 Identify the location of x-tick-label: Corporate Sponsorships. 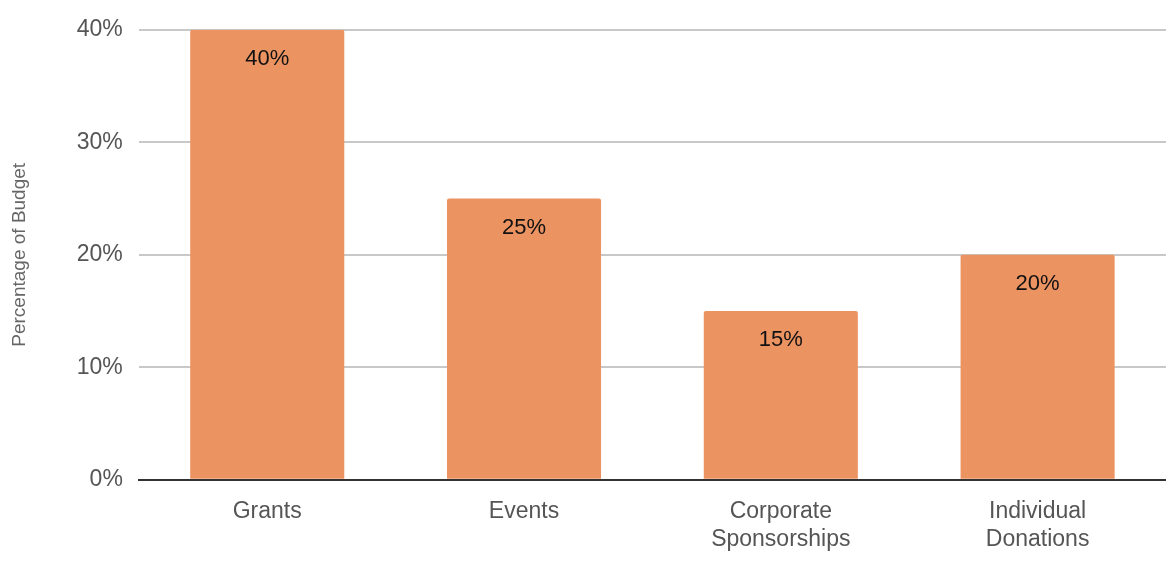
(781, 523).